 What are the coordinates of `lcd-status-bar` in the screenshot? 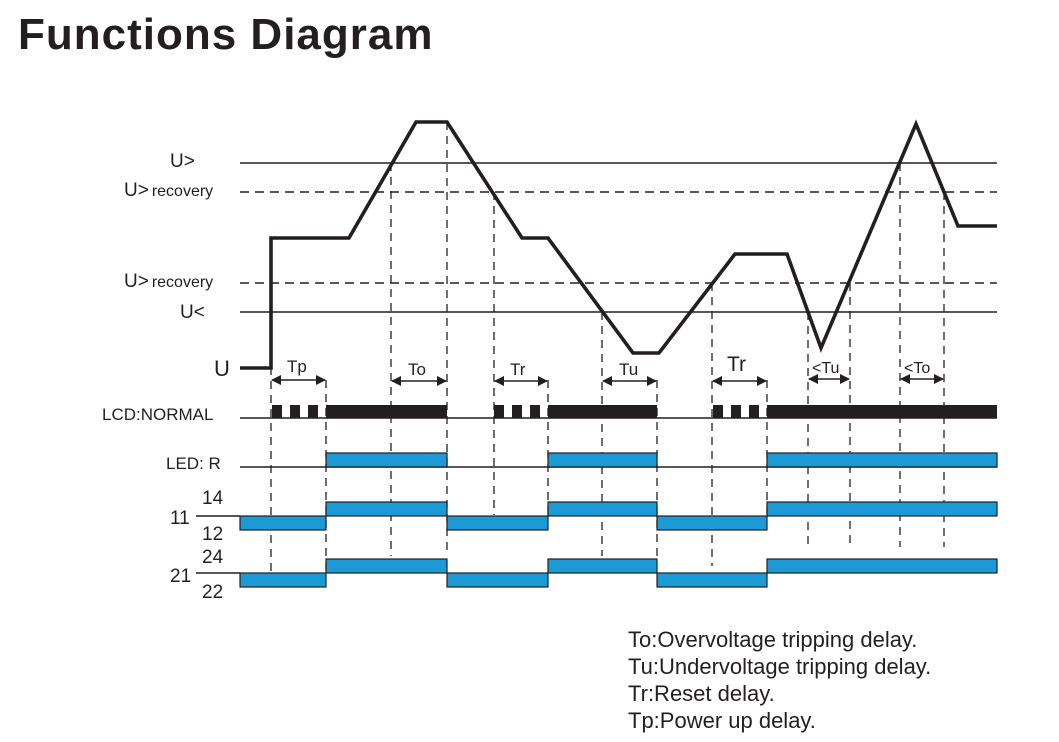 It's located at (618, 412).